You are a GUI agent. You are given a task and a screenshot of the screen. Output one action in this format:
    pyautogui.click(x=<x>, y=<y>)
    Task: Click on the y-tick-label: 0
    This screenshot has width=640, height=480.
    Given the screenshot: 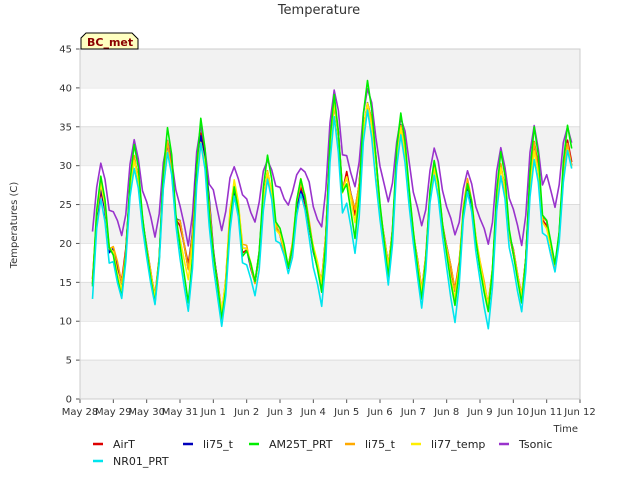 What is the action you would take?
    pyautogui.click(x=69, y=400)
    